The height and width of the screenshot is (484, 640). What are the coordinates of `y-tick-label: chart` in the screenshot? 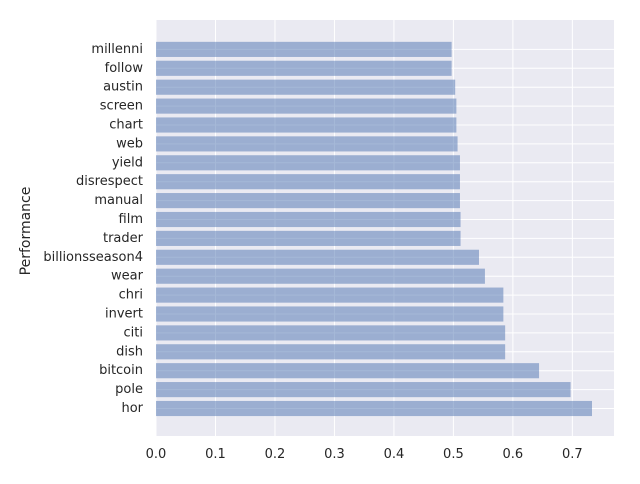 It's located at (126, 125).